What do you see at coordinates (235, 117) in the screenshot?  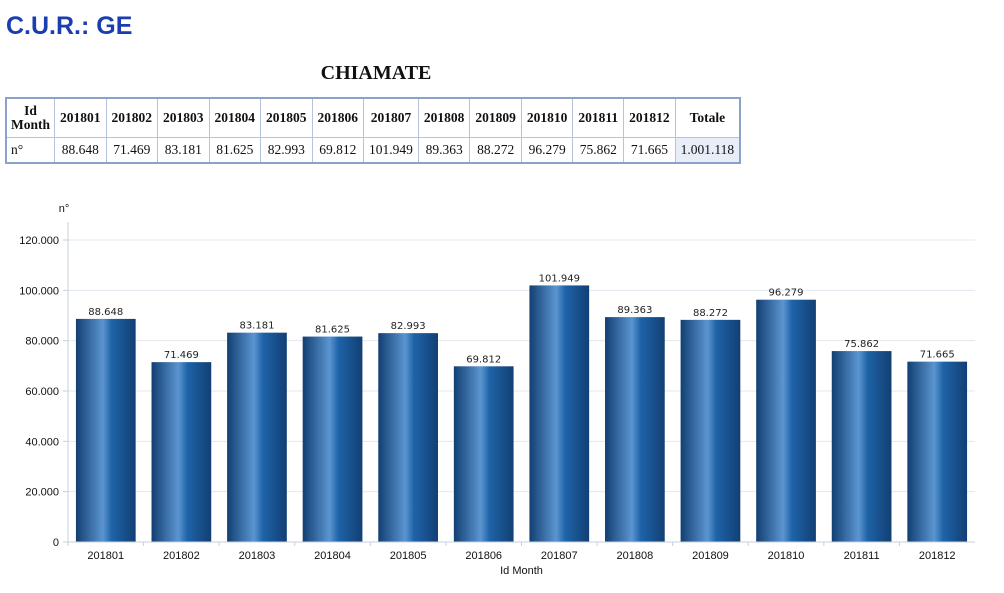 I see `column-header: 201804` at bounding box center [235, 117].